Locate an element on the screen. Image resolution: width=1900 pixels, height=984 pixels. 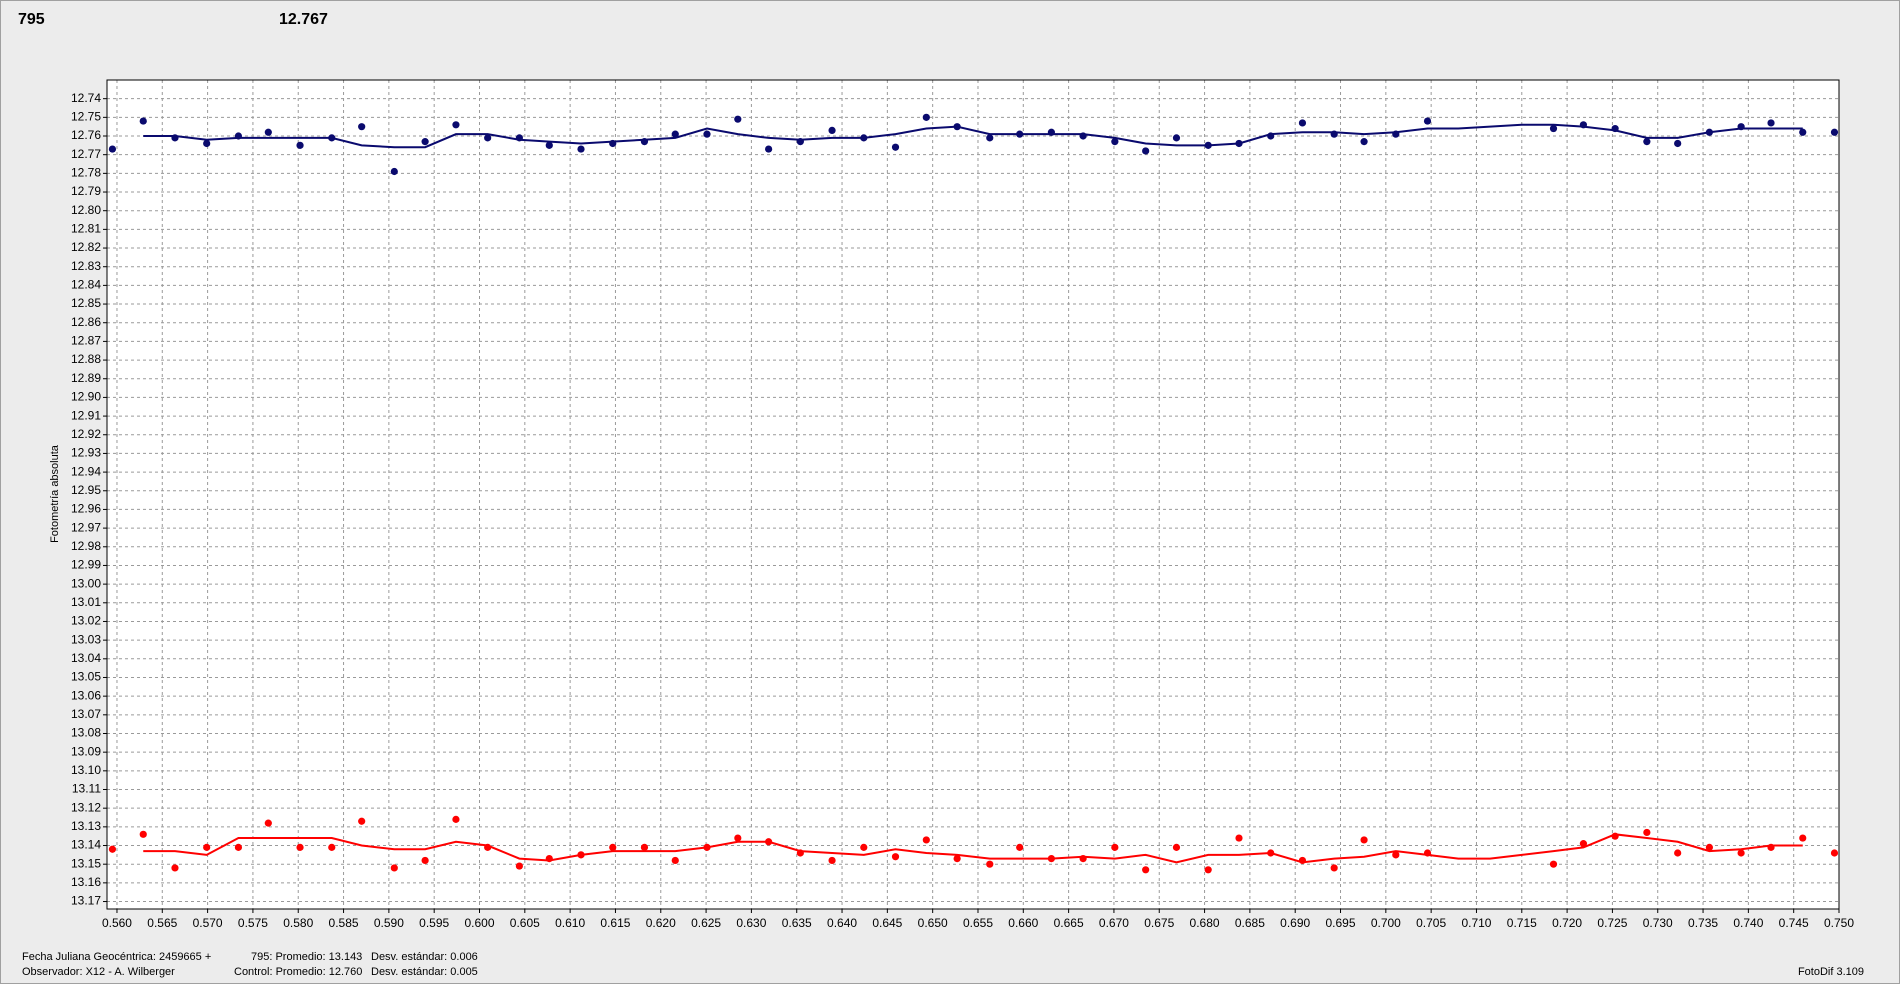
x-tick-label: 0.610 is located at coordinates (570, 923).